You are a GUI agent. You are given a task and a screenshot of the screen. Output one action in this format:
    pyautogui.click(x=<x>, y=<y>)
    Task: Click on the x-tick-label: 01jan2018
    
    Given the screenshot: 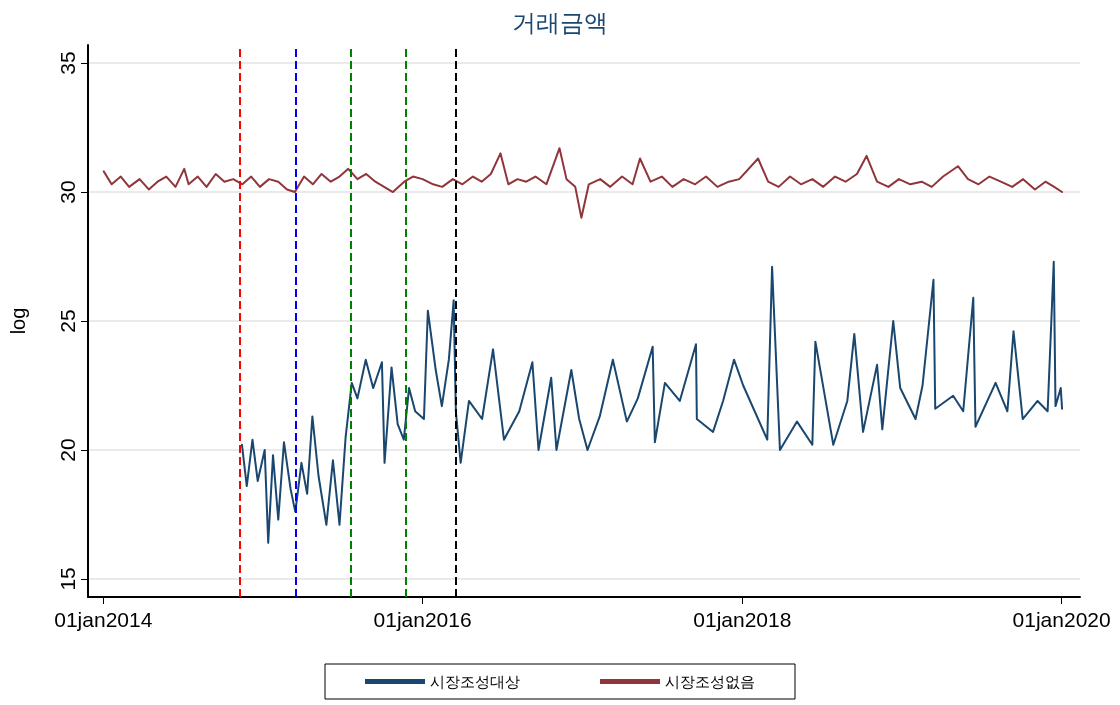 What is the action you would take?
    pyautogui.click(x=742, y=619)
    